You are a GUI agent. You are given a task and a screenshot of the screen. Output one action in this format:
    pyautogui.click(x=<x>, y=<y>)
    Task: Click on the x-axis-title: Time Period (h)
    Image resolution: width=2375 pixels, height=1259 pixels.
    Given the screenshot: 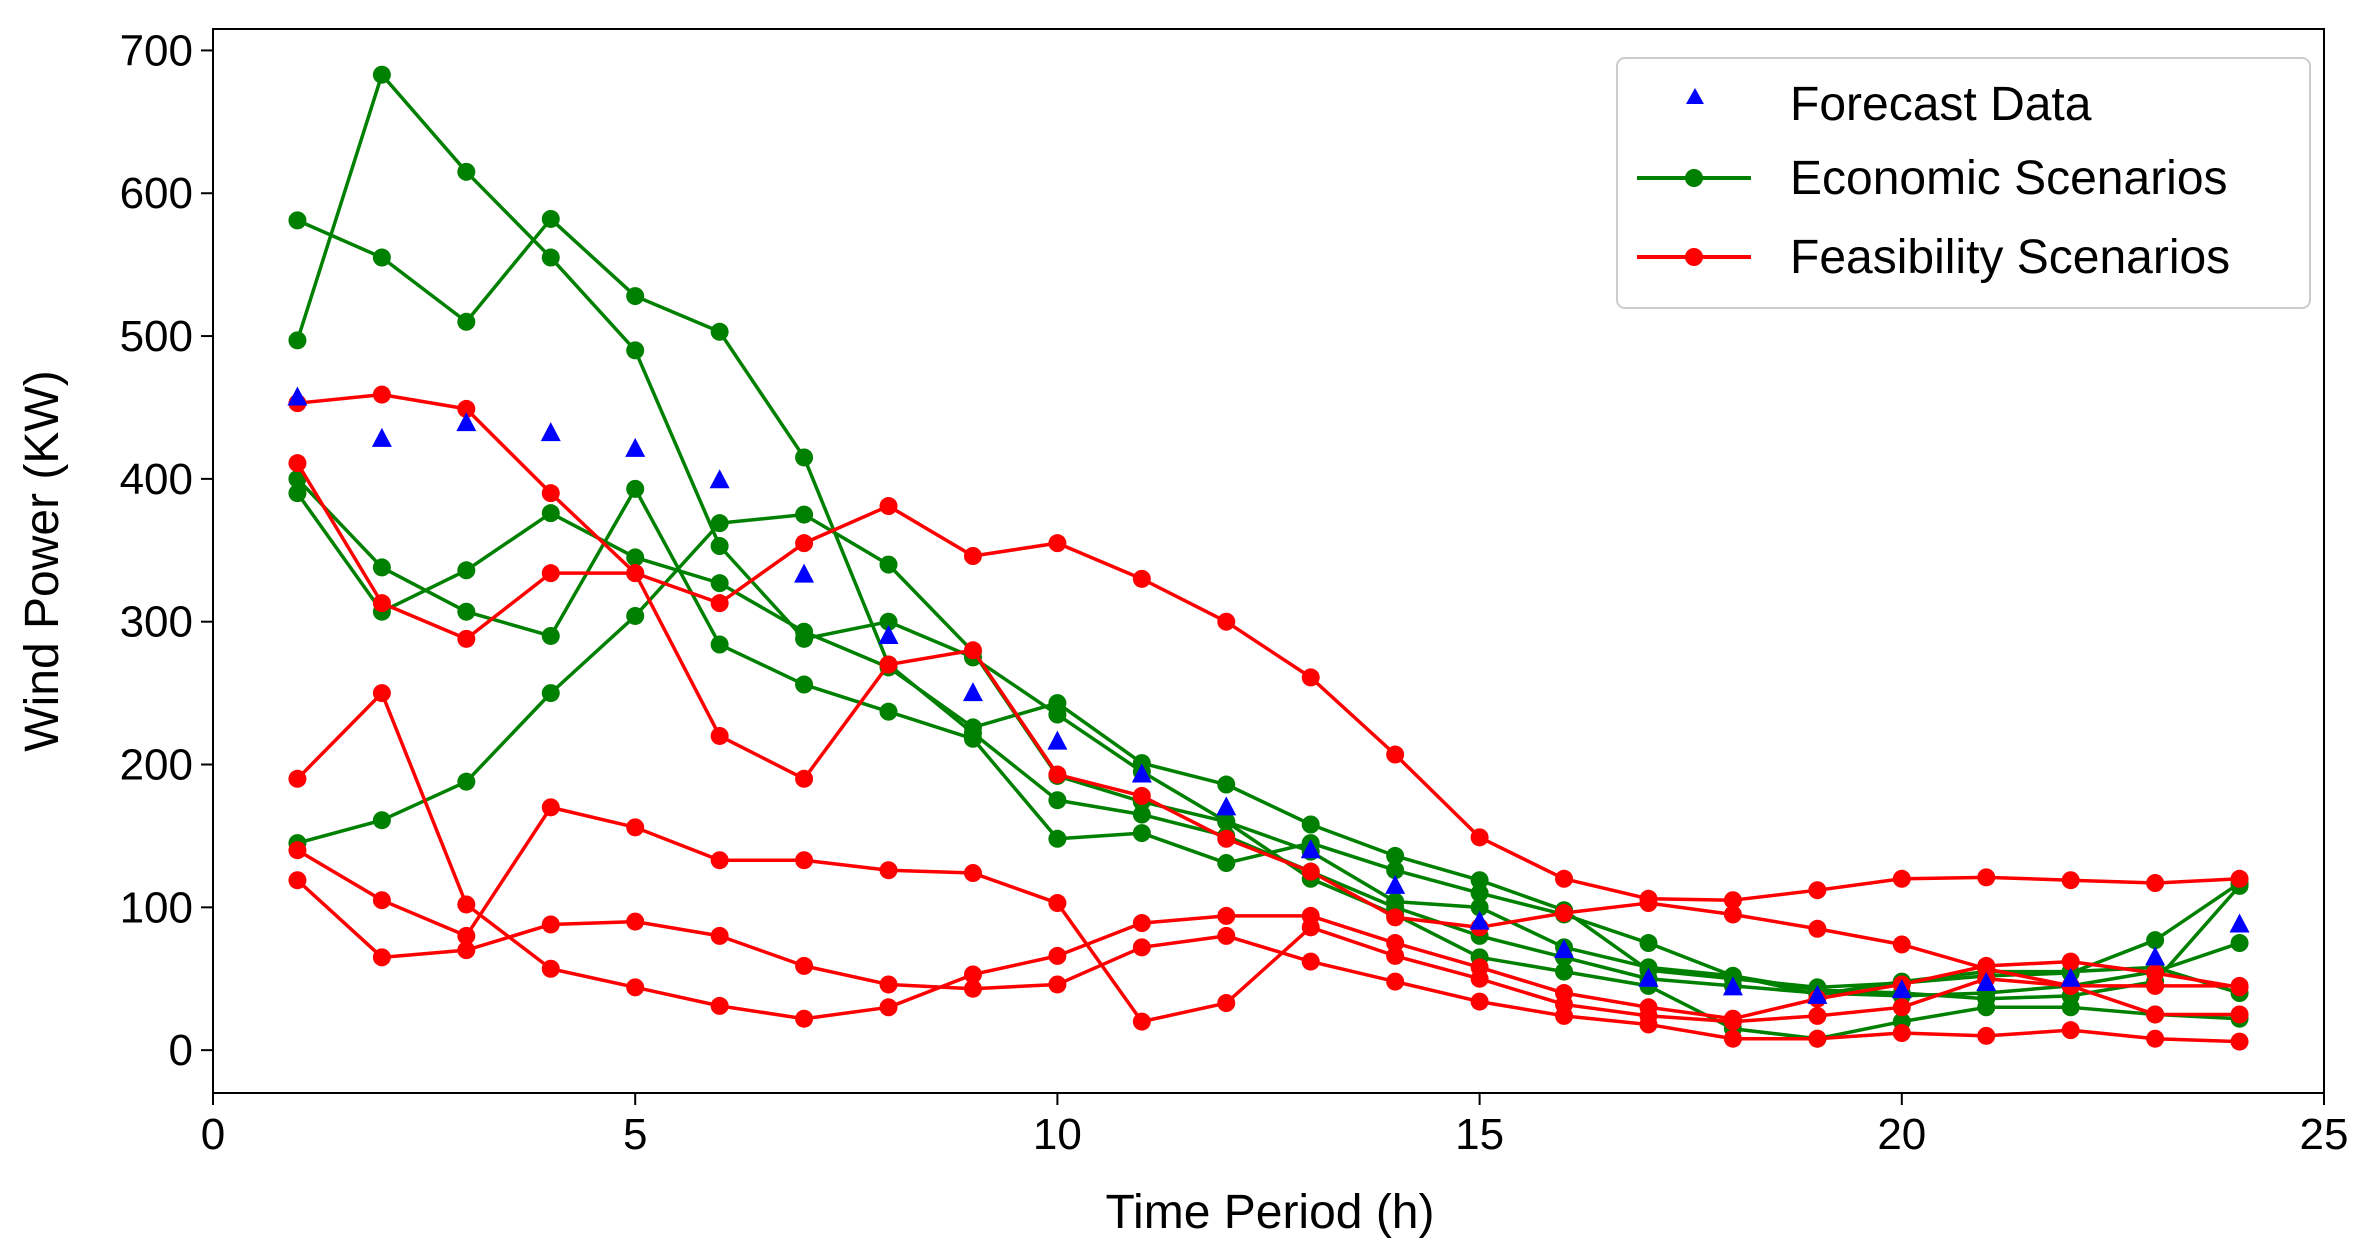 What is the action you would take?
    pyautogui.click(x=1270, y=1212)
    